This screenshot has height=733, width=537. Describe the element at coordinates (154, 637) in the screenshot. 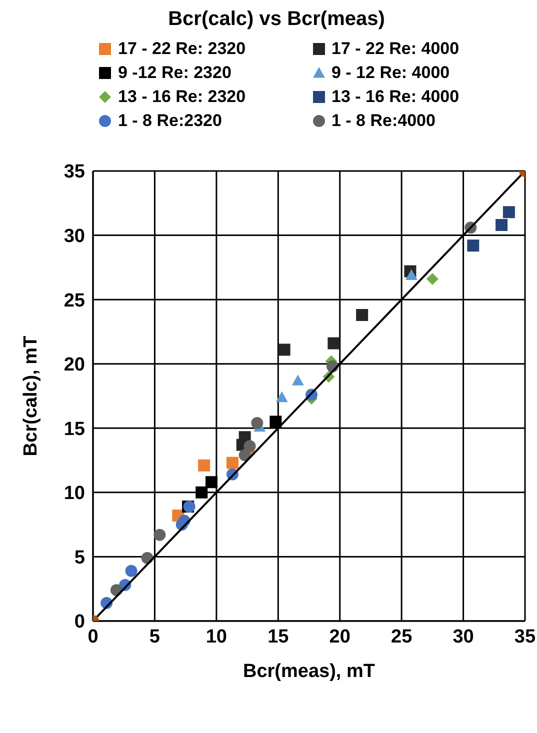

I see `x-tick-label: 5` at that location.